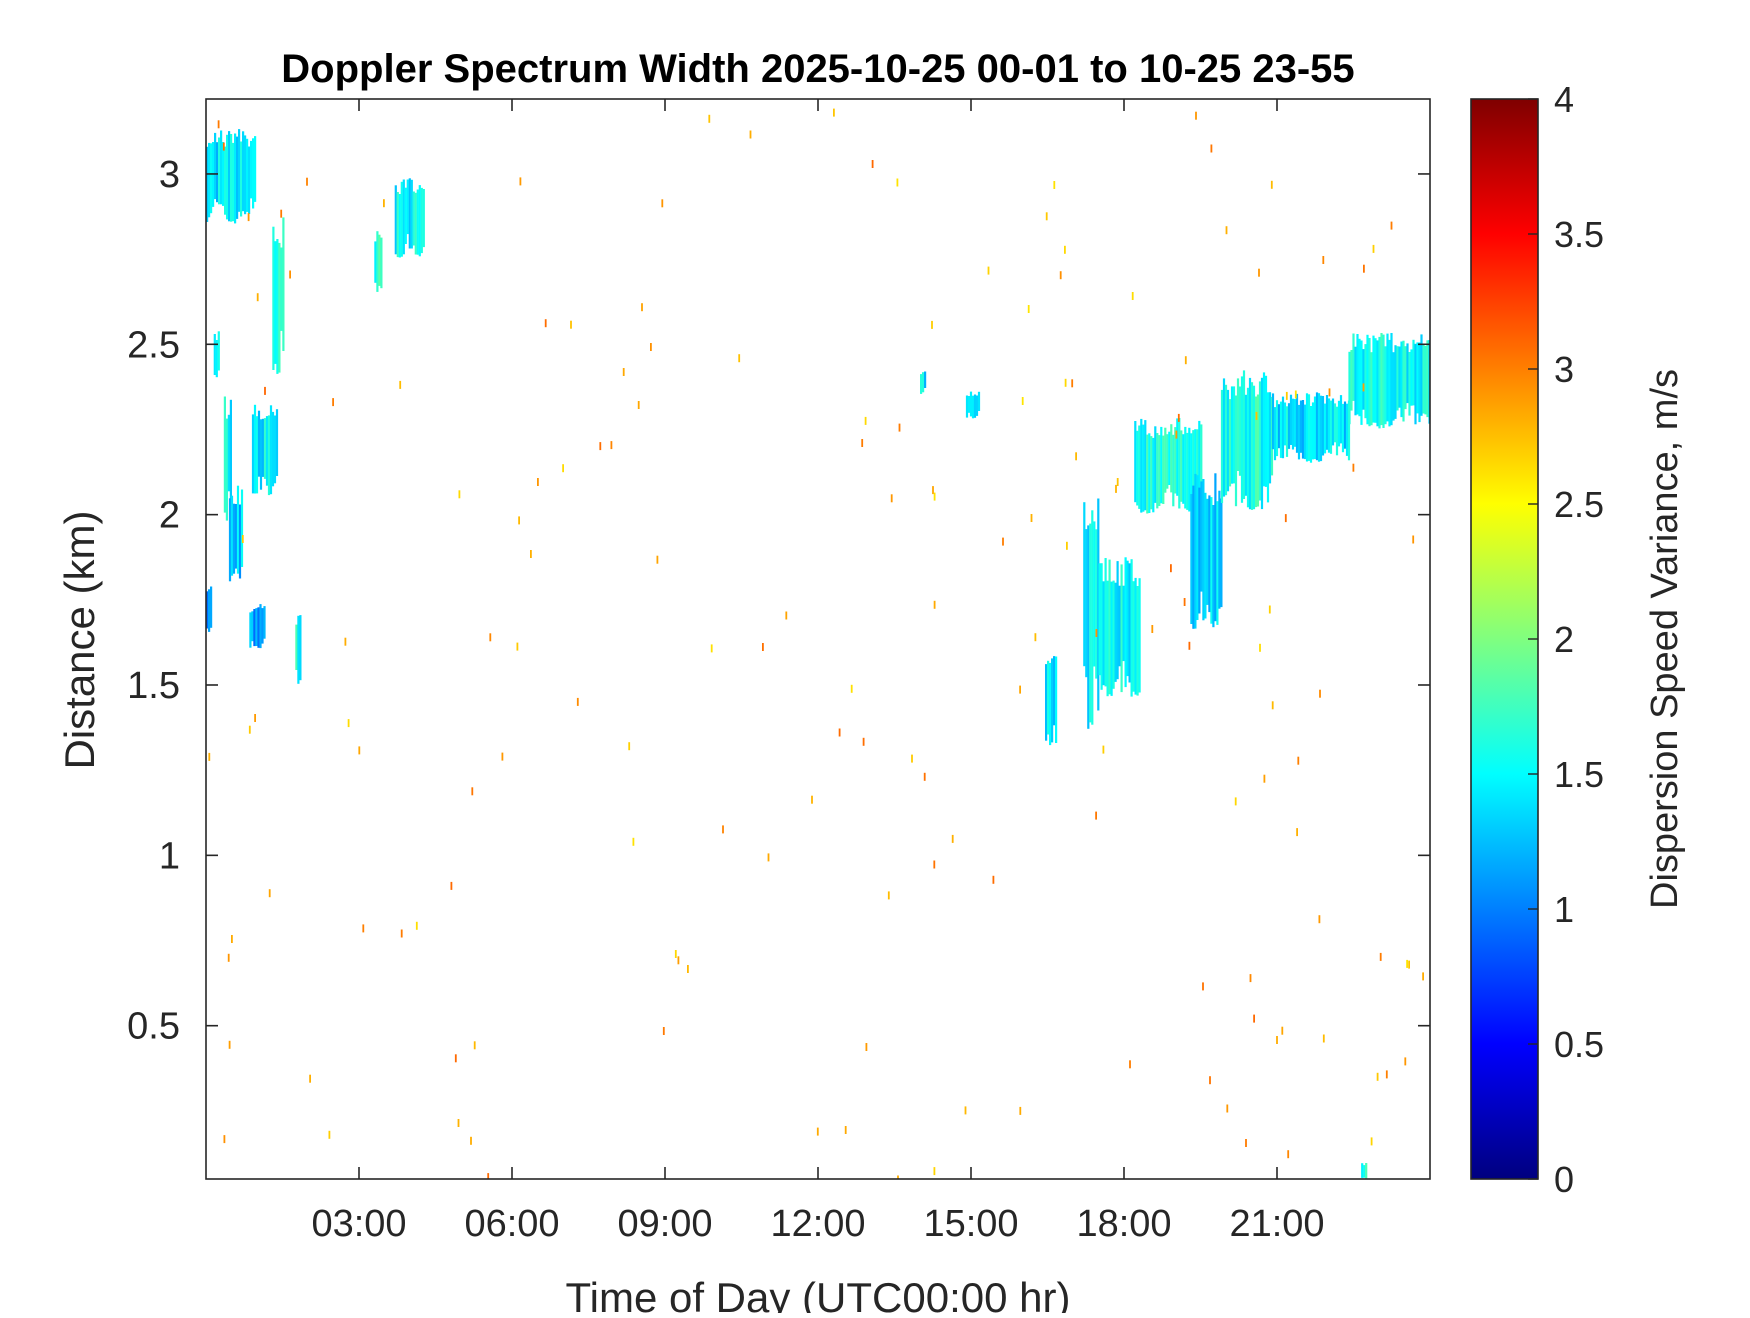 Image resolution: width=1750 pixels, height=1318 pixels. What do you see at coordinates (1564, 99) in the screenshot?
I see `colorbar-tick-label: 4` at bounding box center [1564, 99].